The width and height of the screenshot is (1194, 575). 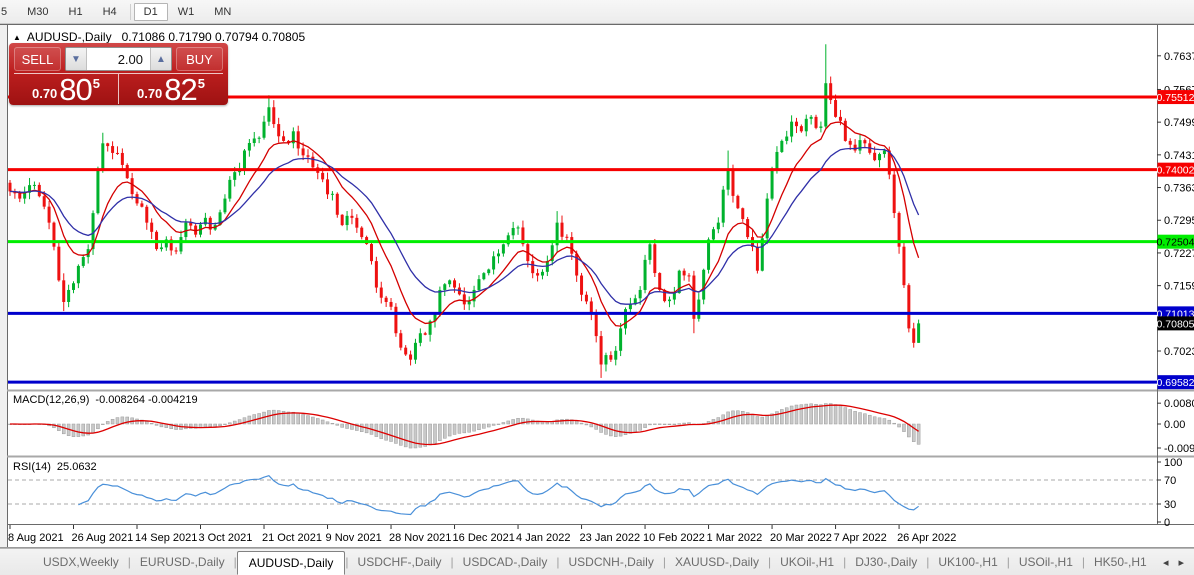 I want to click on chevron-down-icon: ▼, so click(x=76, y=59).